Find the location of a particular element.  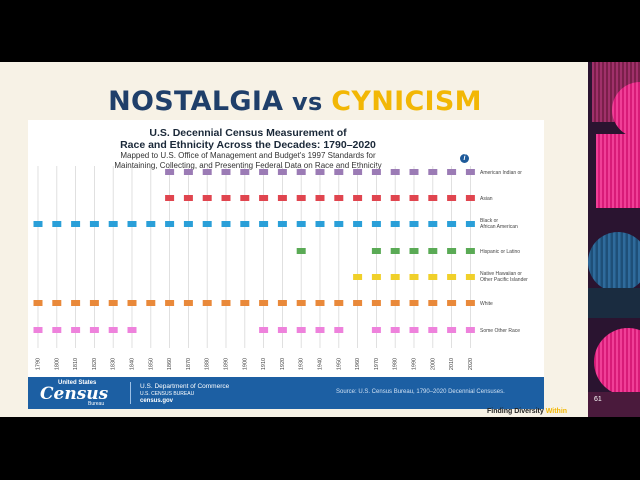

year-tick-label: 1810 is located at coordinates (76, 364).